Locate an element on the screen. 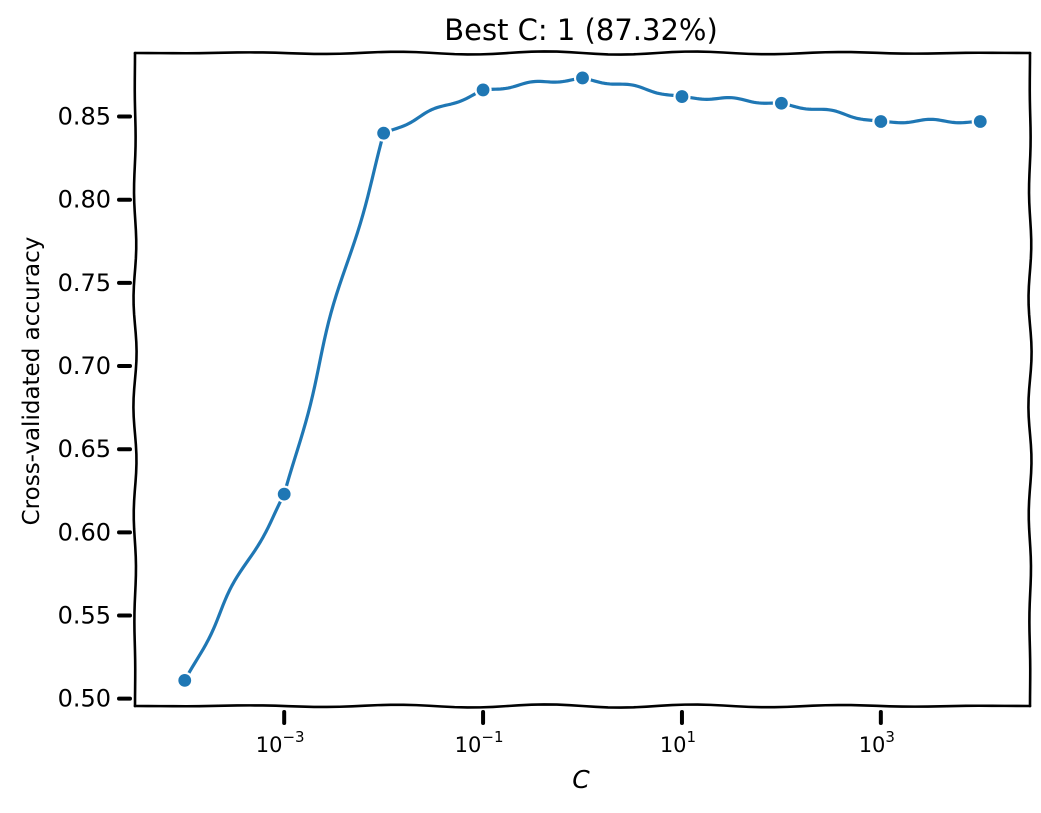  x-axis-label: C is located at coordinates (581, 779).